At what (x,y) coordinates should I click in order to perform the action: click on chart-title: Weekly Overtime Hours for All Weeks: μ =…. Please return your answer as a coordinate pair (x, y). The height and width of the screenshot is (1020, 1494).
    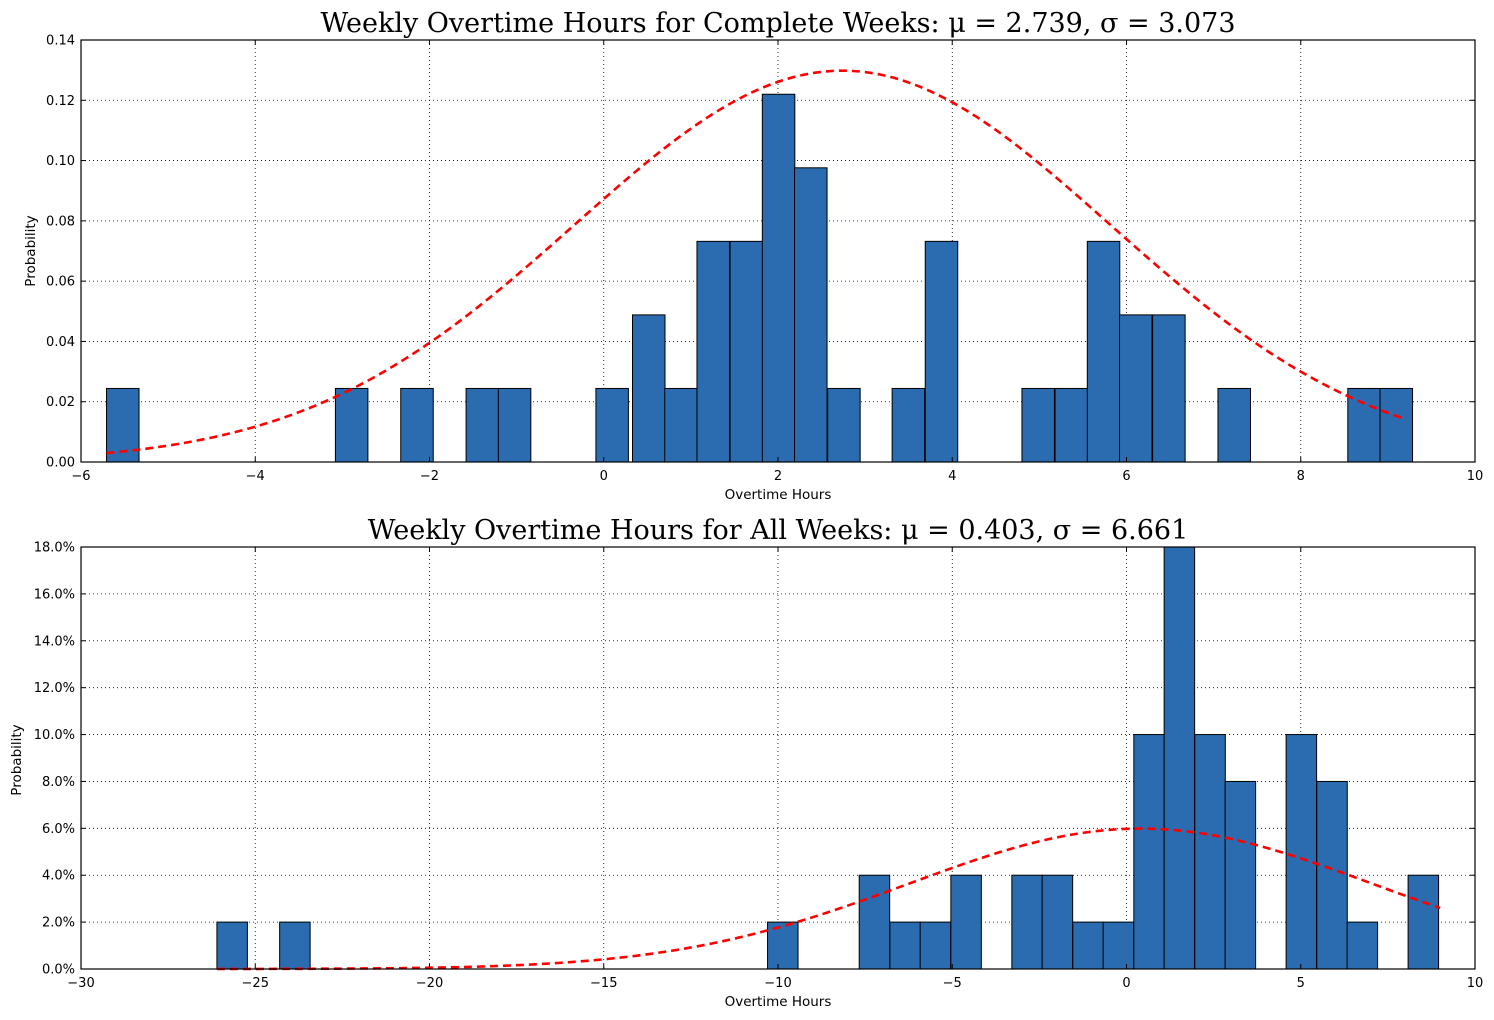
    Looking at the image, I should click on (778, 530).